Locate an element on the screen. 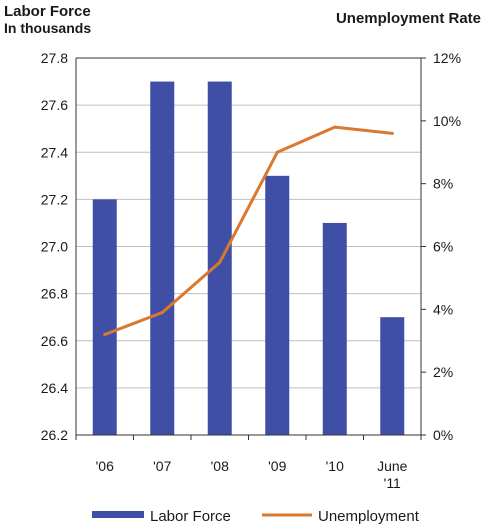 The width and height of the screenshot is (493, 529). x-tick-label: '08 is located at coordinates (220, 466).